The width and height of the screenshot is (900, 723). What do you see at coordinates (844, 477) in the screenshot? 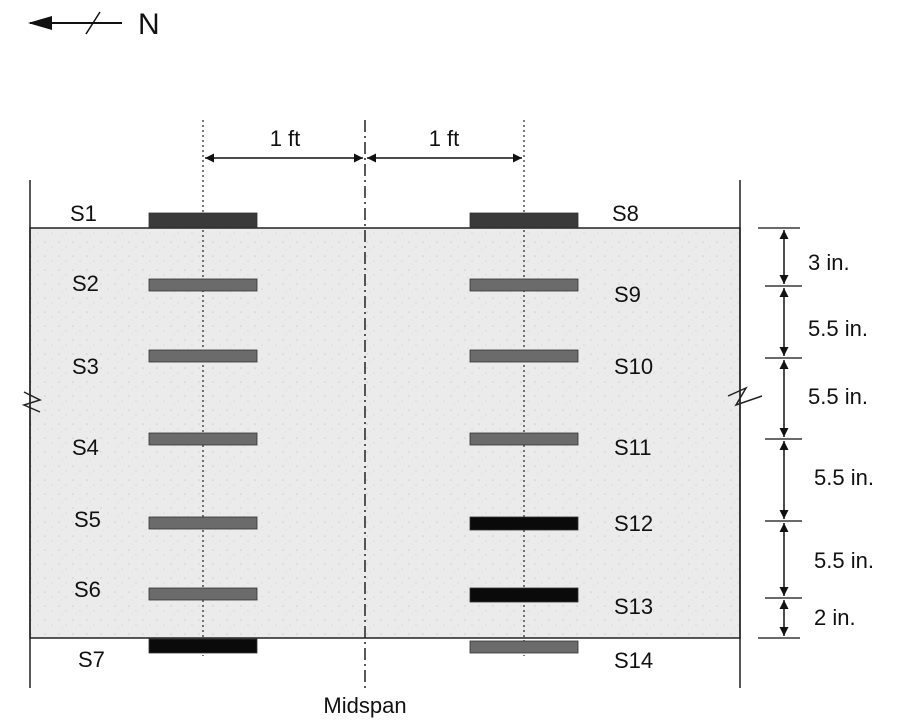
I see `dim-label-4: 5.5 in.` at bounding box center [844, 477].